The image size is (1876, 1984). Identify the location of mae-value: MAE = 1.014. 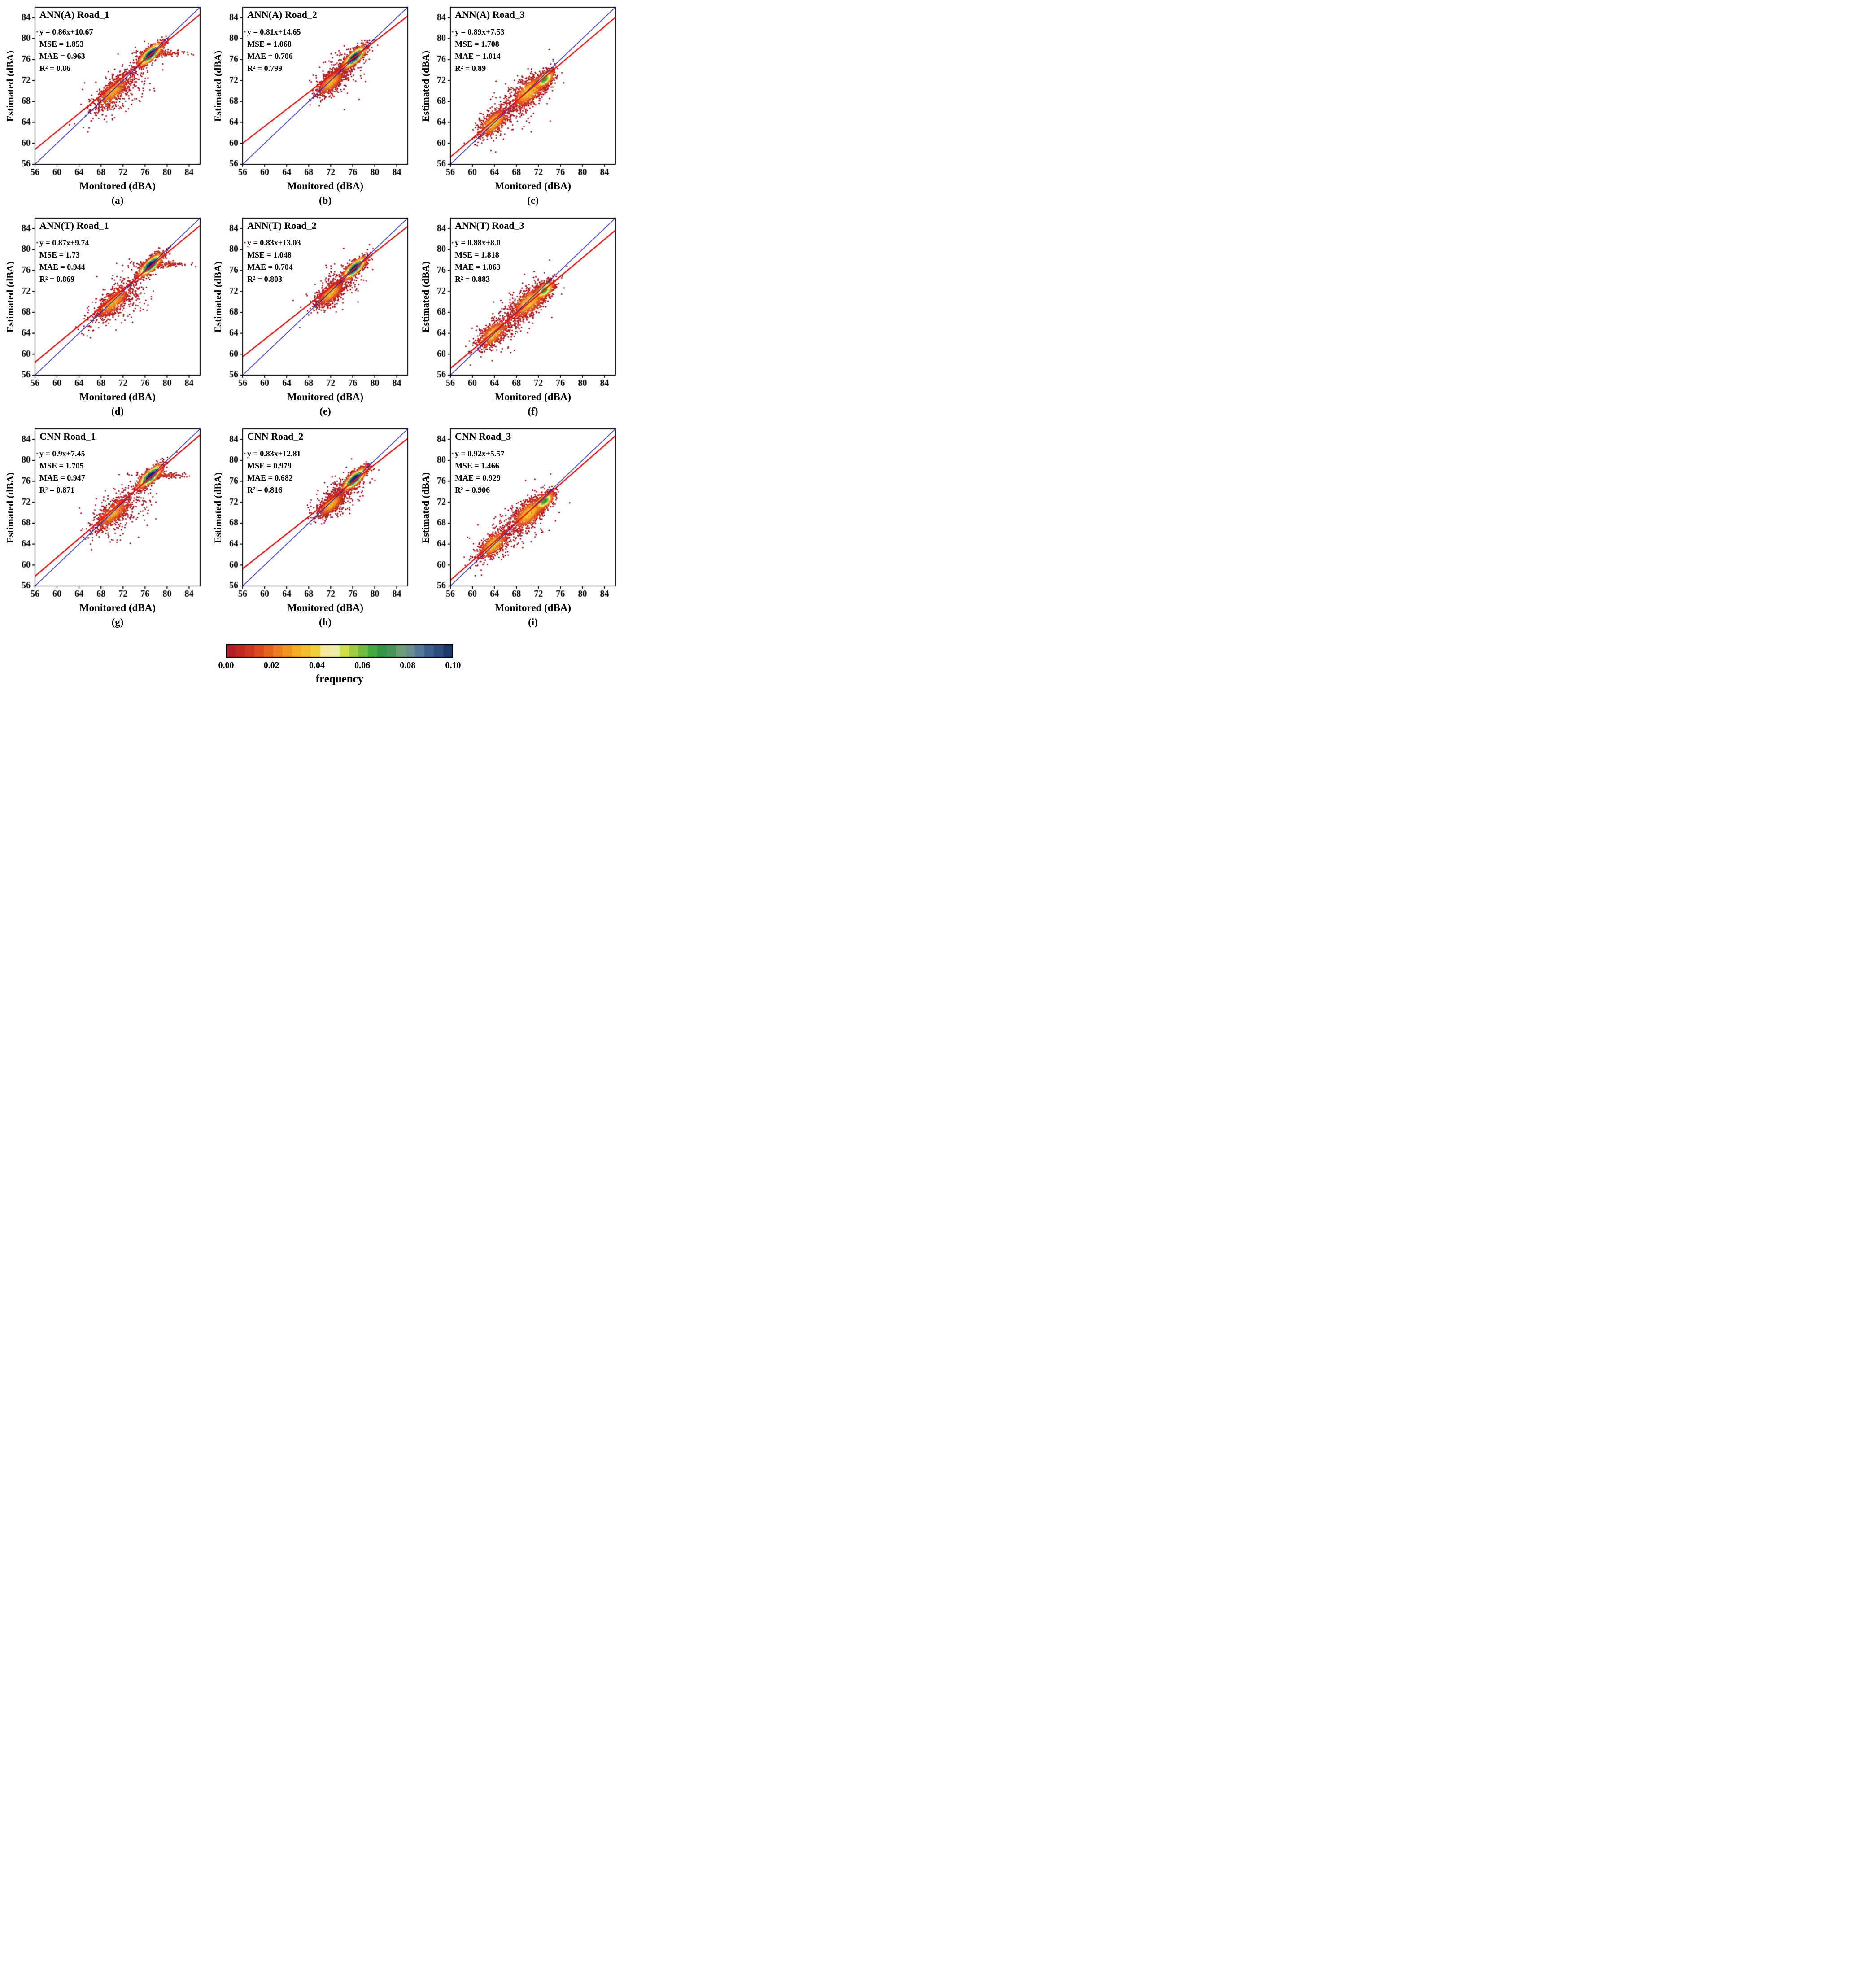
(478, 57).